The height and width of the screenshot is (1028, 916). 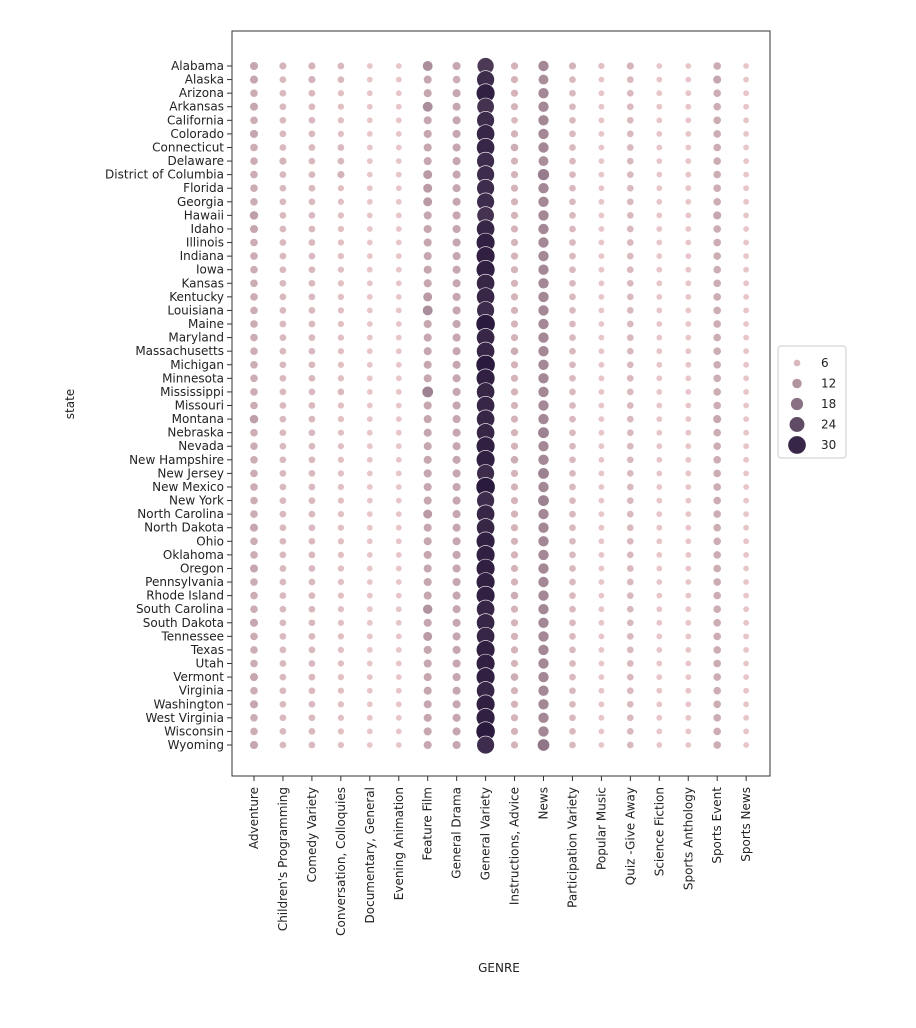 What do you see at coordinates (203, 283) in the screenshot?
I see `y-tick-label: Kansas` at bounding box center [203, 283].